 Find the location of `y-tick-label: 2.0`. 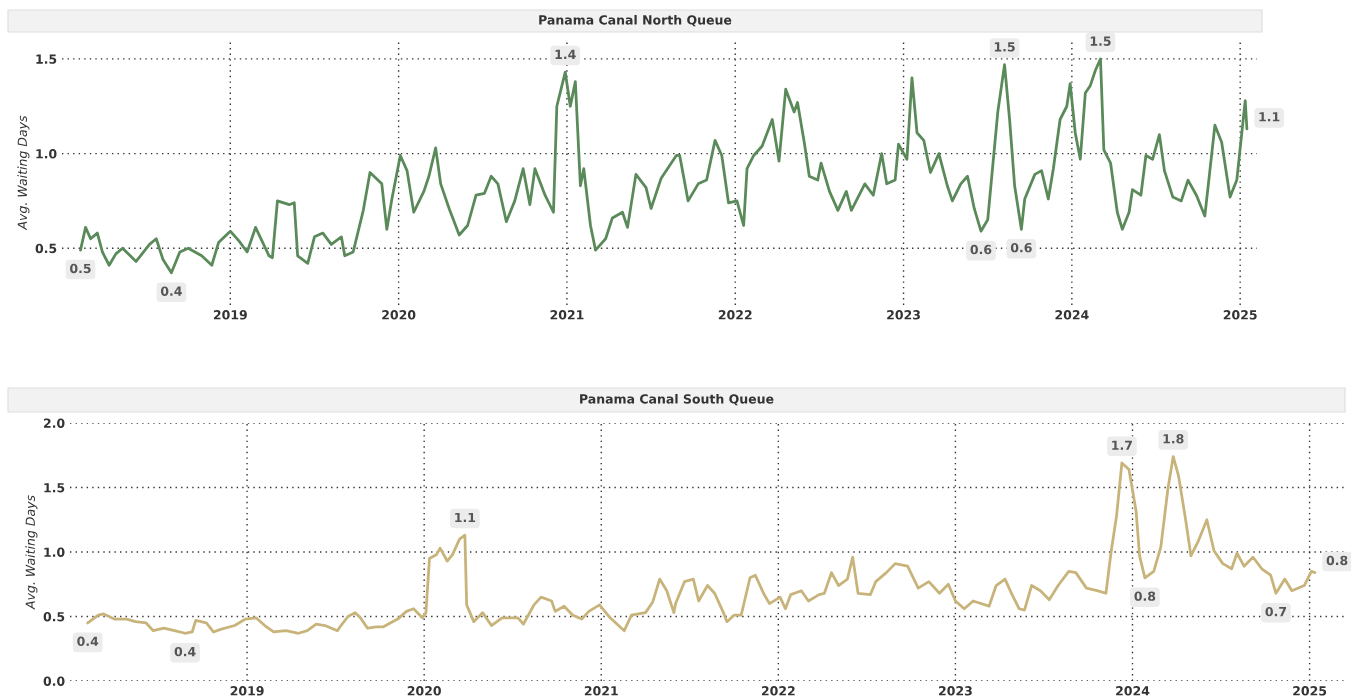

y-tick-label: 2.0 is located at coordinates (54, 423).